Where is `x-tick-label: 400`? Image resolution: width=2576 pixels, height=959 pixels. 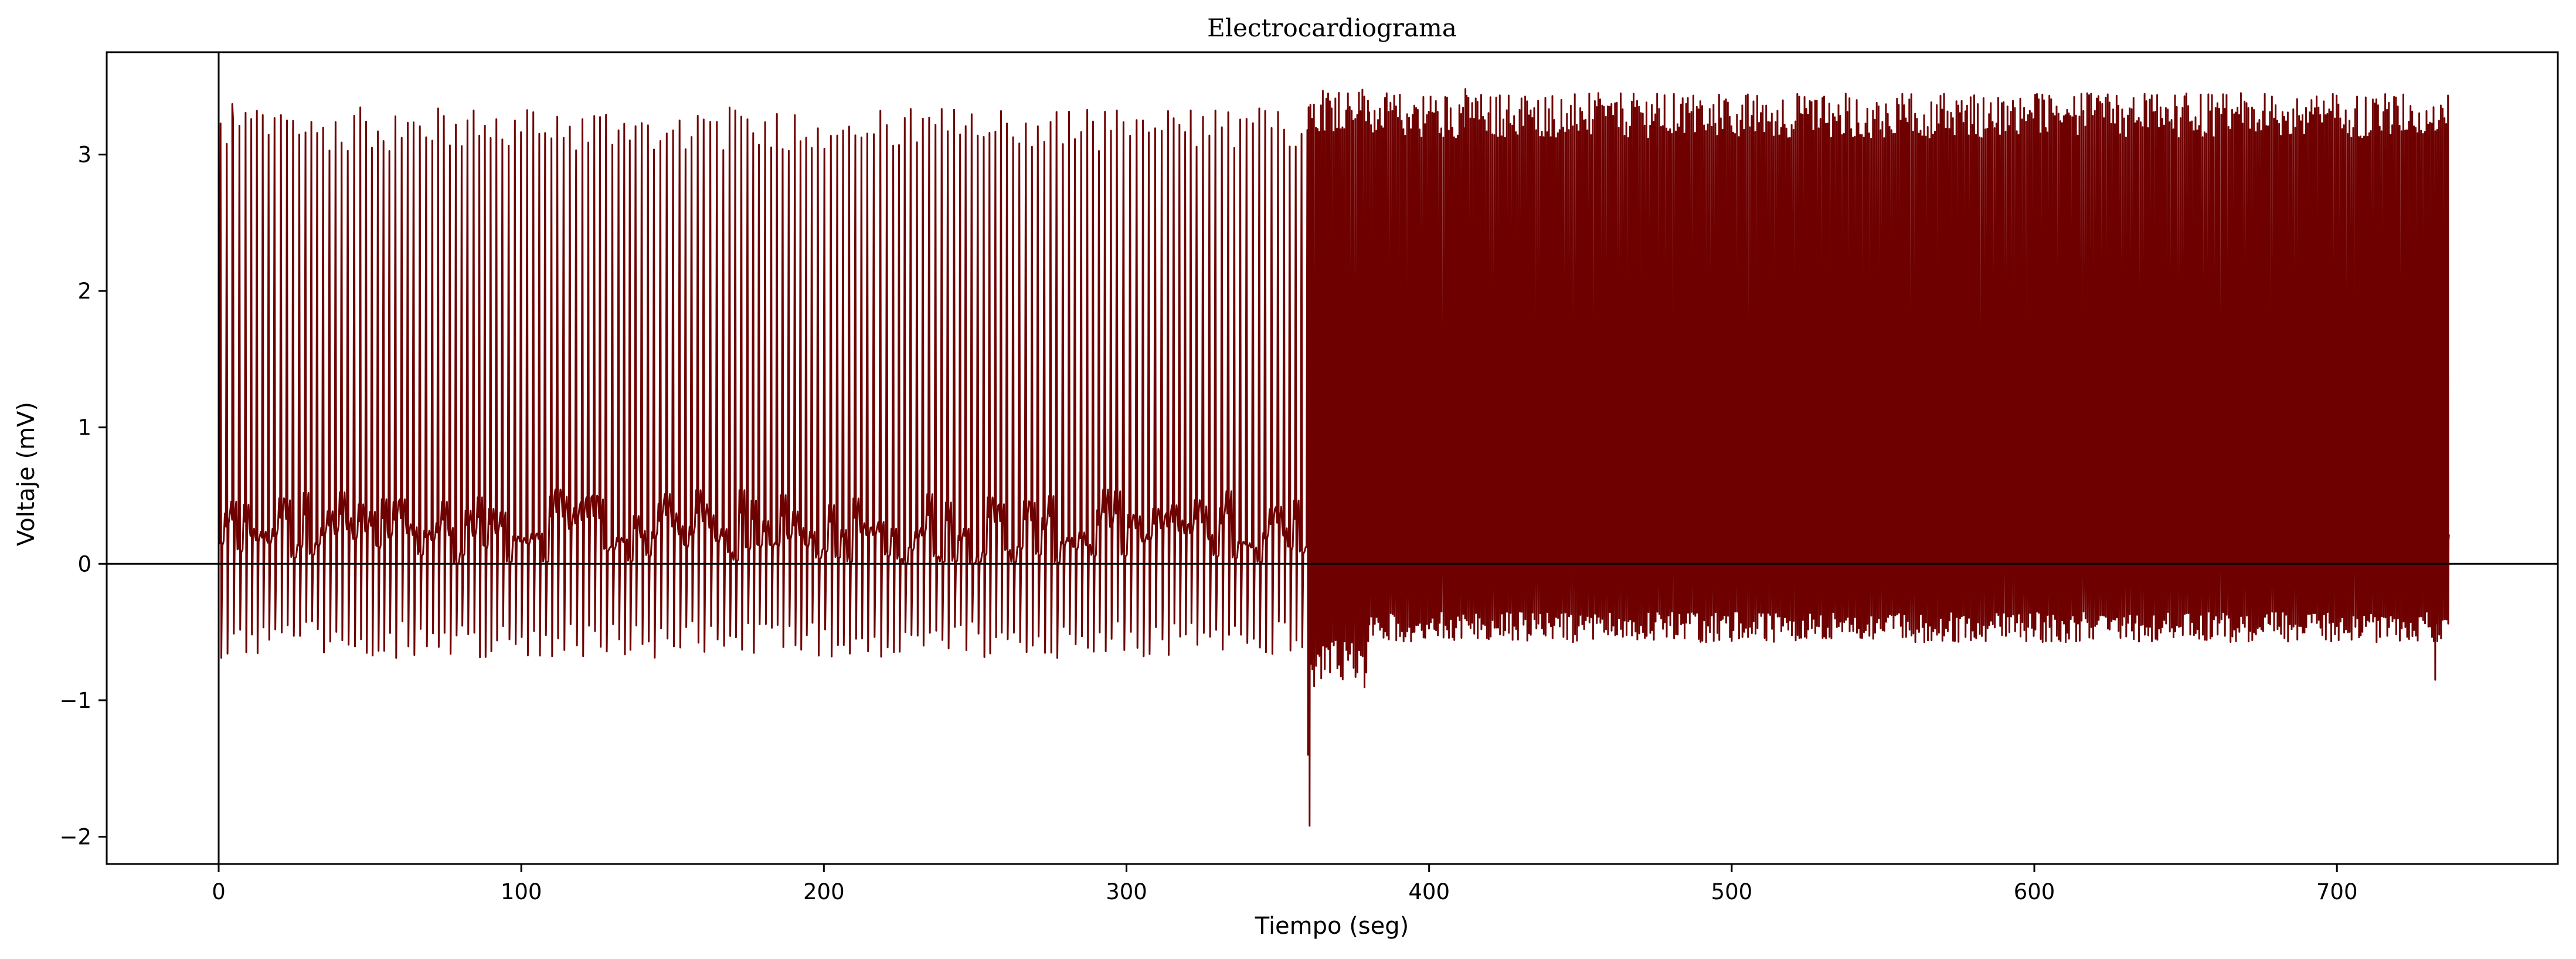 x-tick-label: 400 is located at coordinates (1429, 892).